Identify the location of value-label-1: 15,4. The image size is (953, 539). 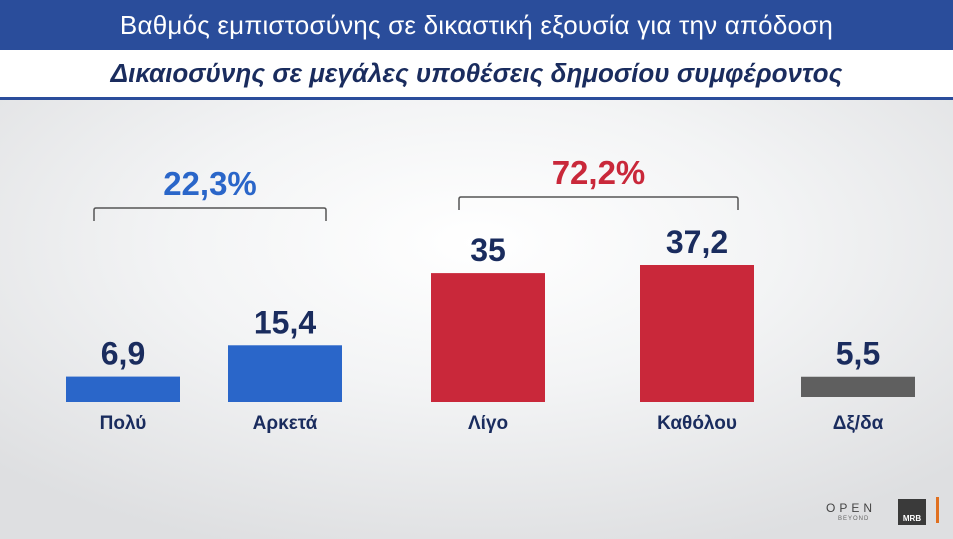
(285, 322).